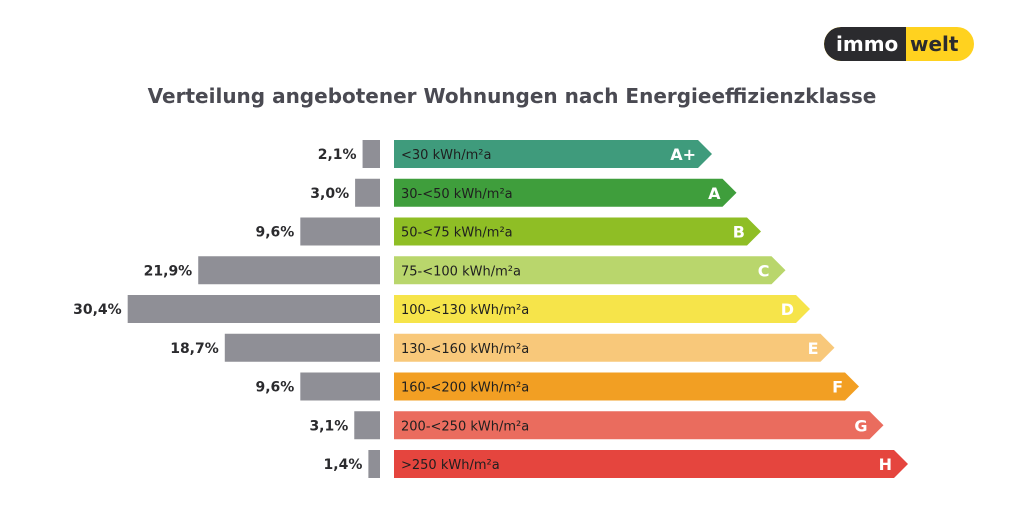 This screenshot has height=528, width=1024. What do you see at coordinates (867, 44) in the screenshot?
I see `logo-text-immo: immo` at bounding box center [867, 44].